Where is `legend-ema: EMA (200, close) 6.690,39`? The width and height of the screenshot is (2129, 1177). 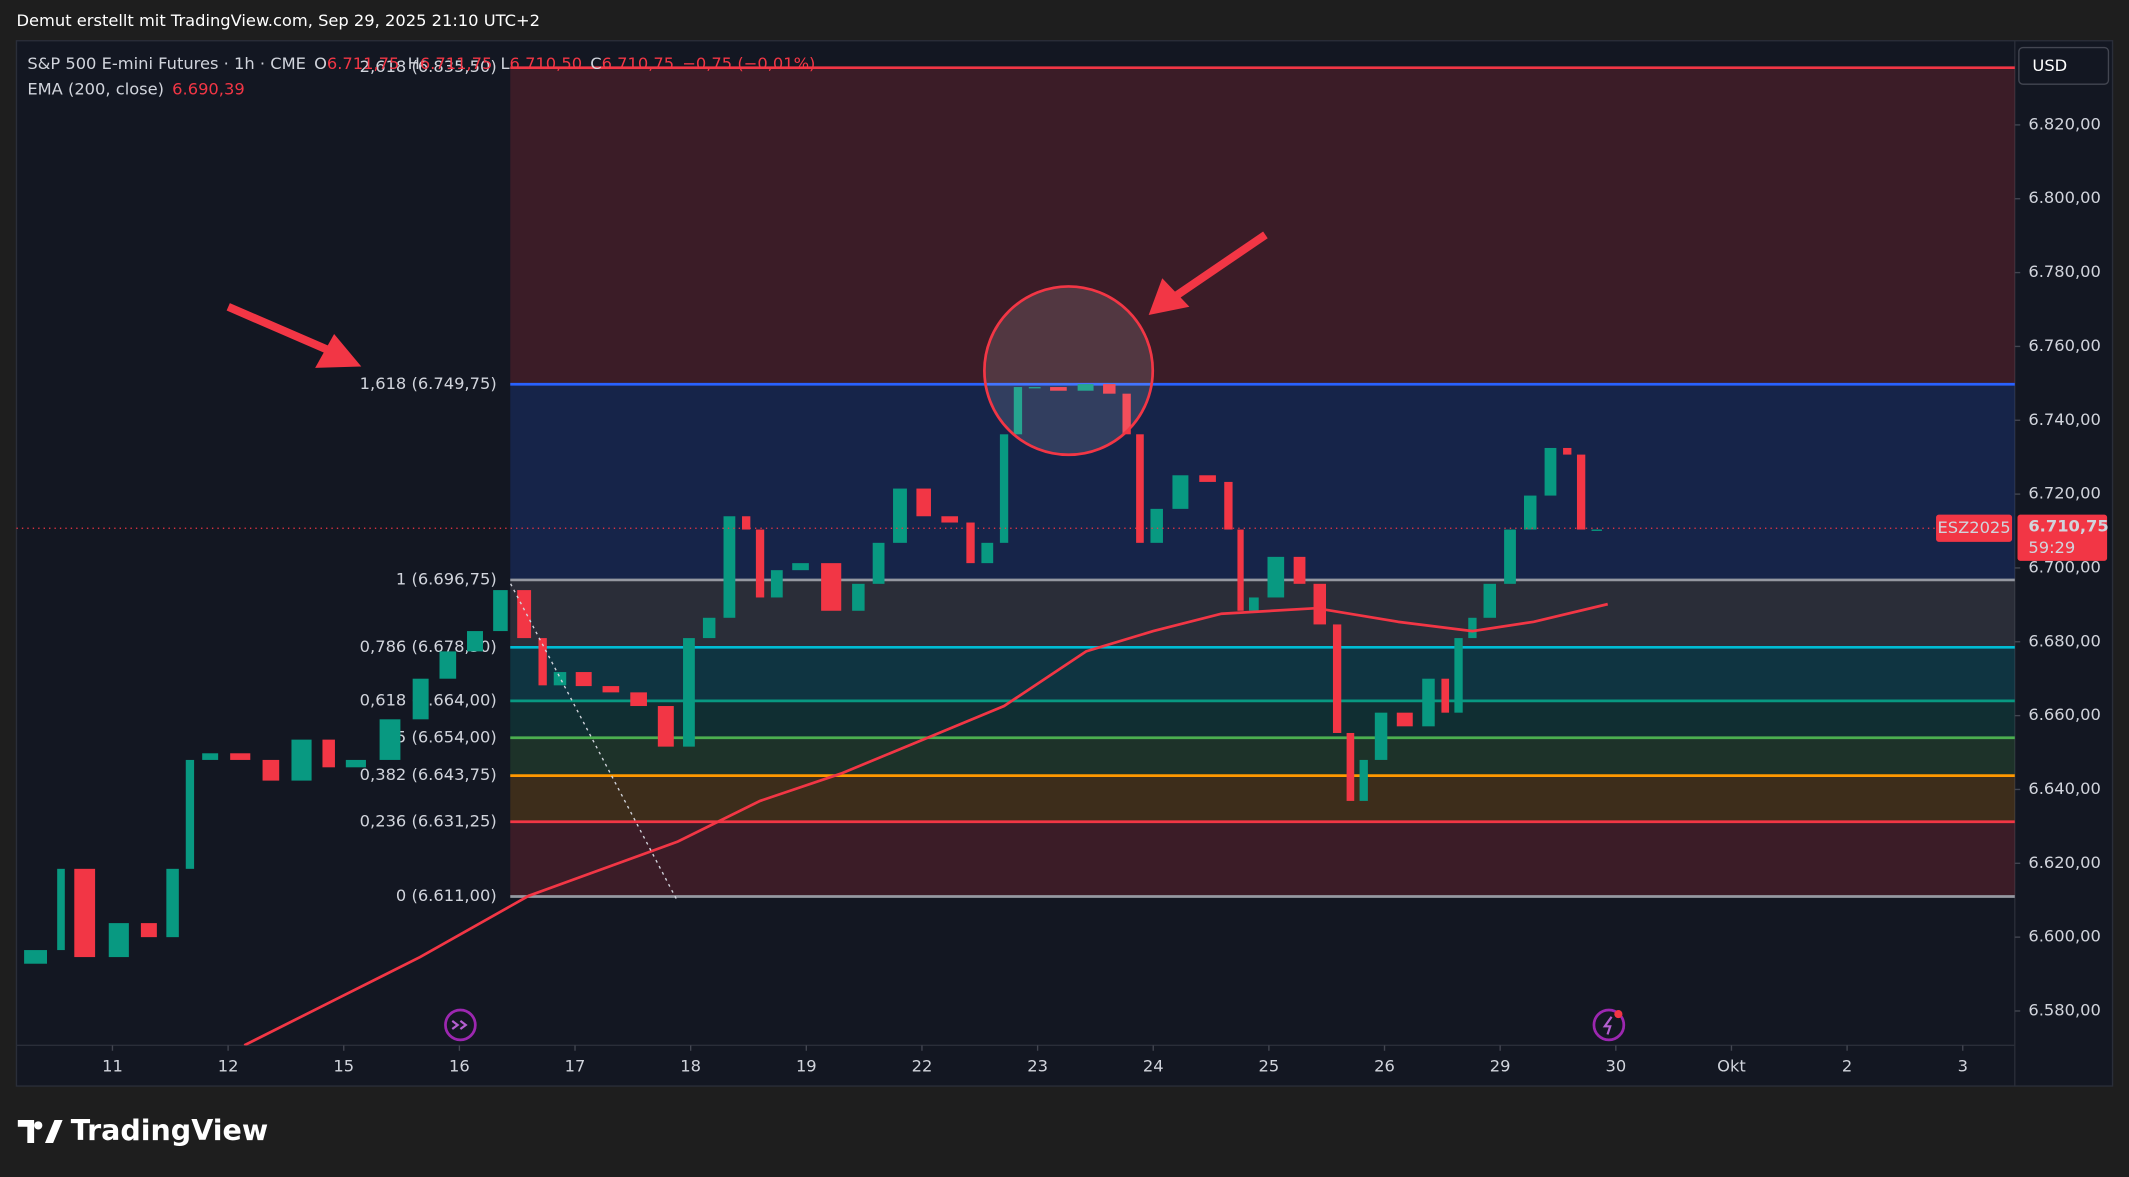 legend-ema: EMA (200, close) 6.690,39 is located at coordinates (135, 88).